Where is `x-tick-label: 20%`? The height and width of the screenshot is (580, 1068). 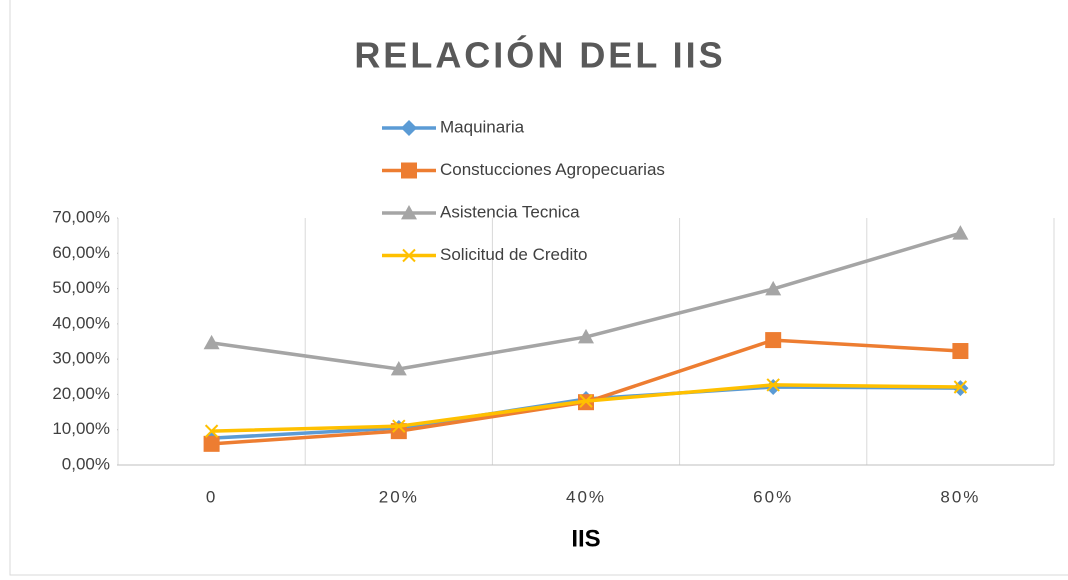 x-tick-label: 20% is located at coordinates (399, 496).